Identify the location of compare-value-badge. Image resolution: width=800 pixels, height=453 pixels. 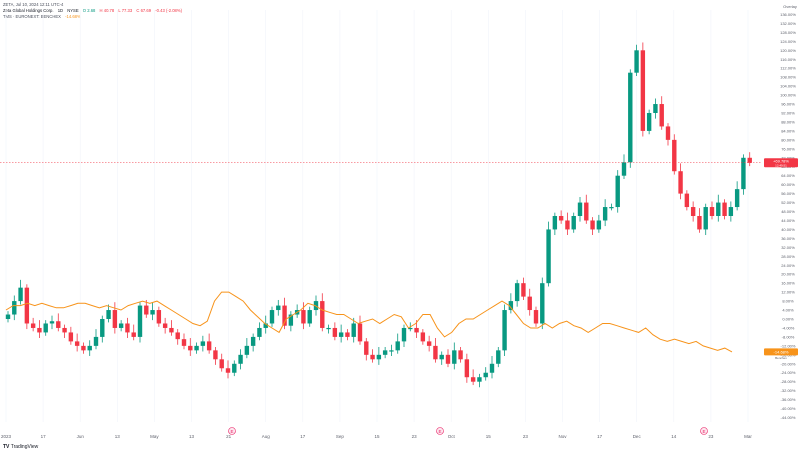
(781, 352).